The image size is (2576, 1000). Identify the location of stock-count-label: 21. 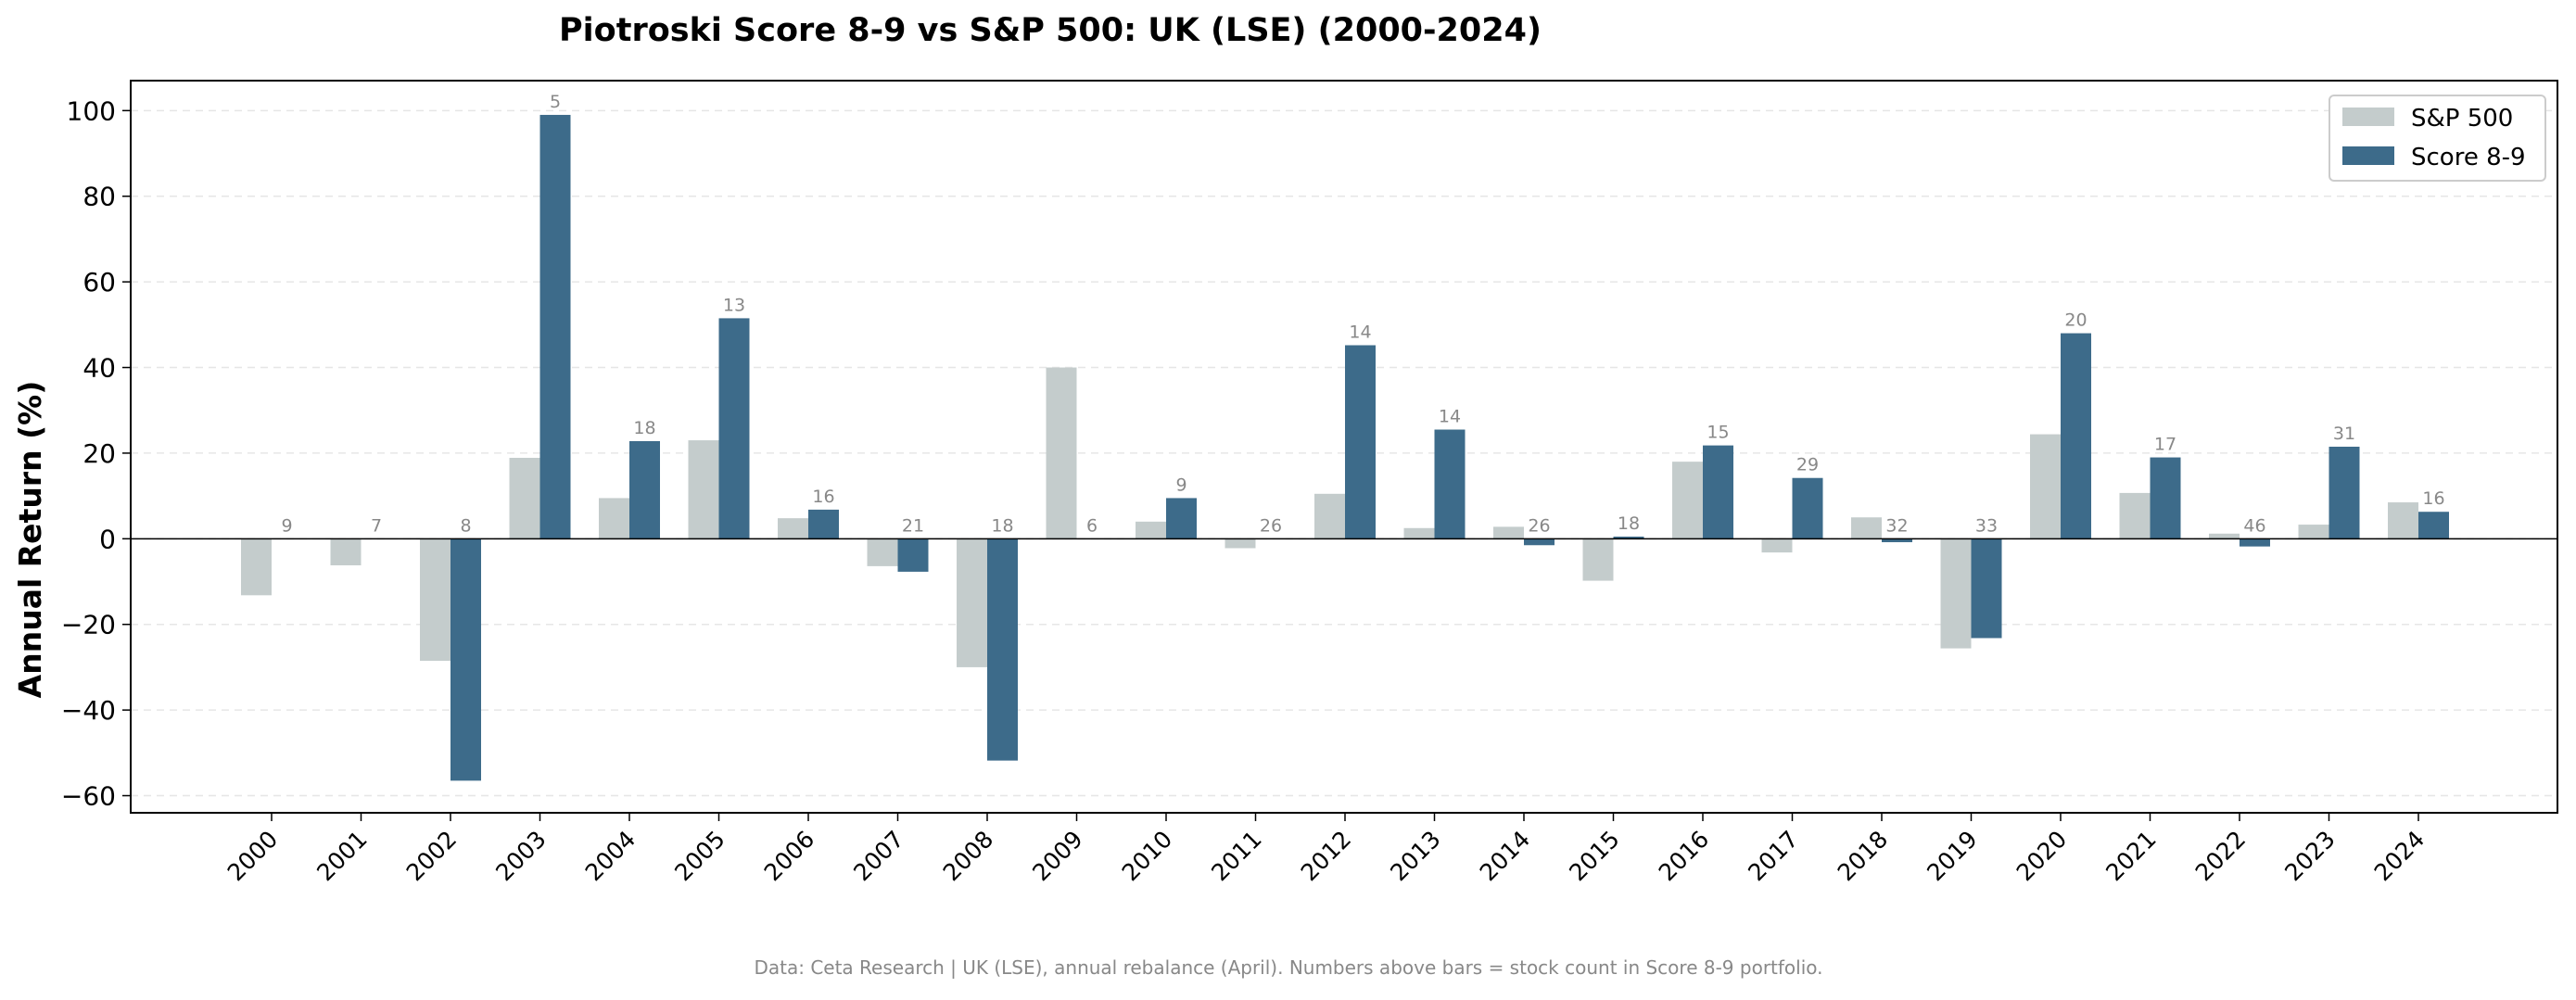
(913, 525).